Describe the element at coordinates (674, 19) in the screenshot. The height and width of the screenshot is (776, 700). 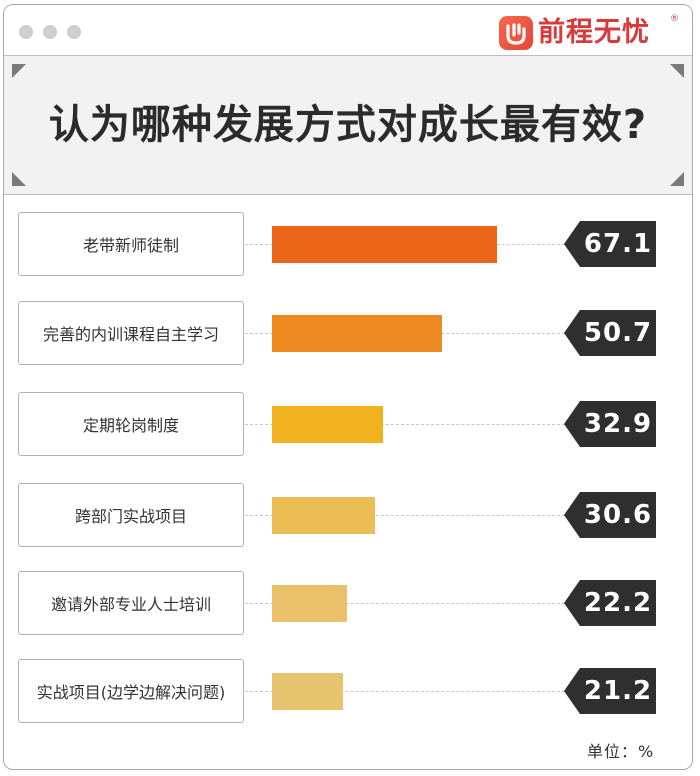
I see `brand-registered-mark: ®` at that location.